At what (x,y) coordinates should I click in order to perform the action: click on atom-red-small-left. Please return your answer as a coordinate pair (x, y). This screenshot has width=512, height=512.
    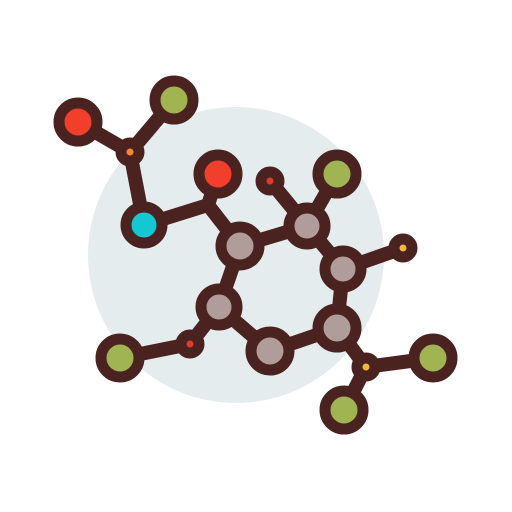
    Looking at the image, I should click on (190, 344).